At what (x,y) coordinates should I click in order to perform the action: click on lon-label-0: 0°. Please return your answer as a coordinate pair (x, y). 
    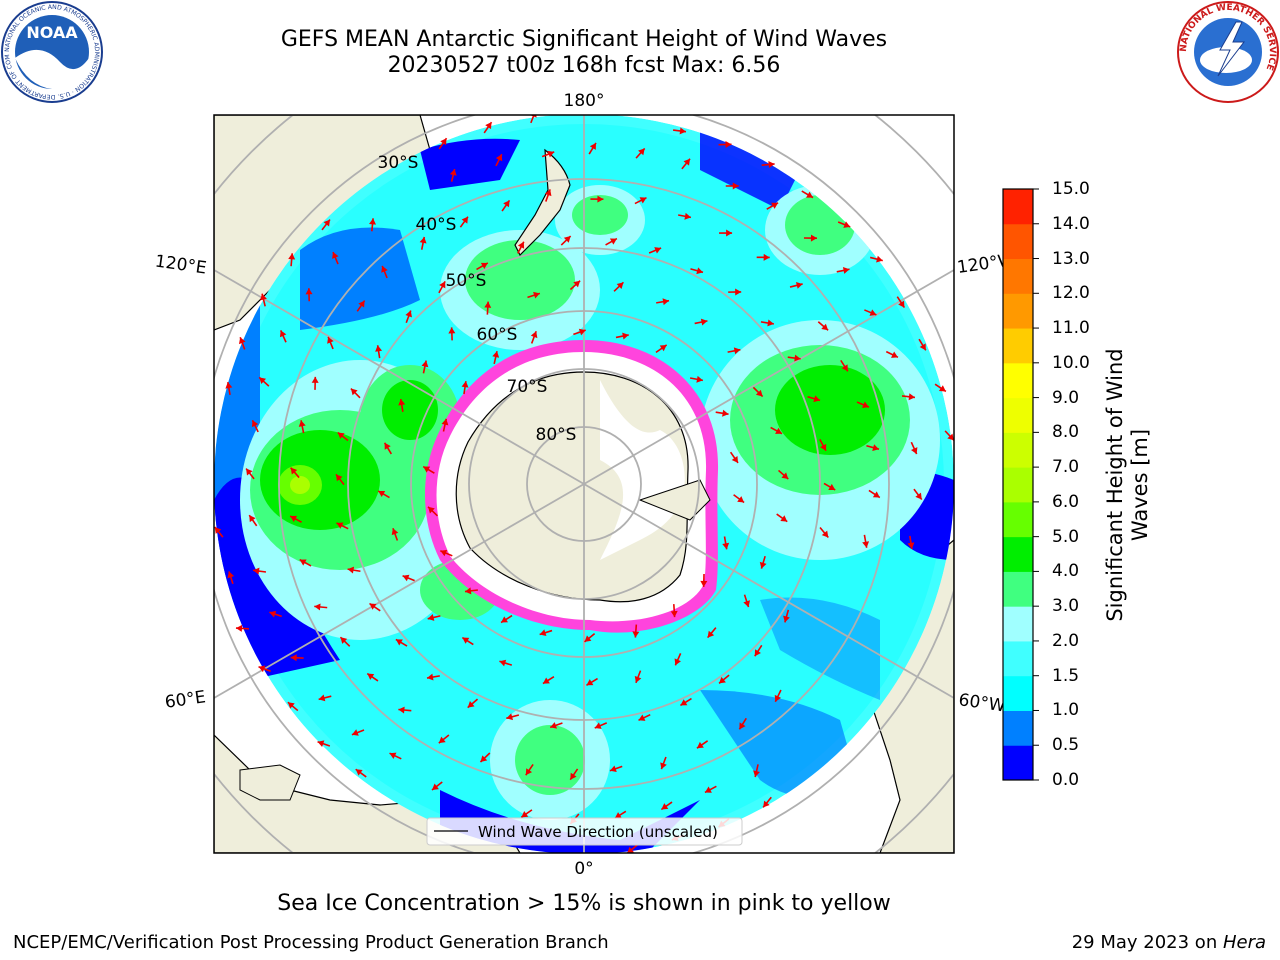
    Looking at the image, I should click on (583, 869).